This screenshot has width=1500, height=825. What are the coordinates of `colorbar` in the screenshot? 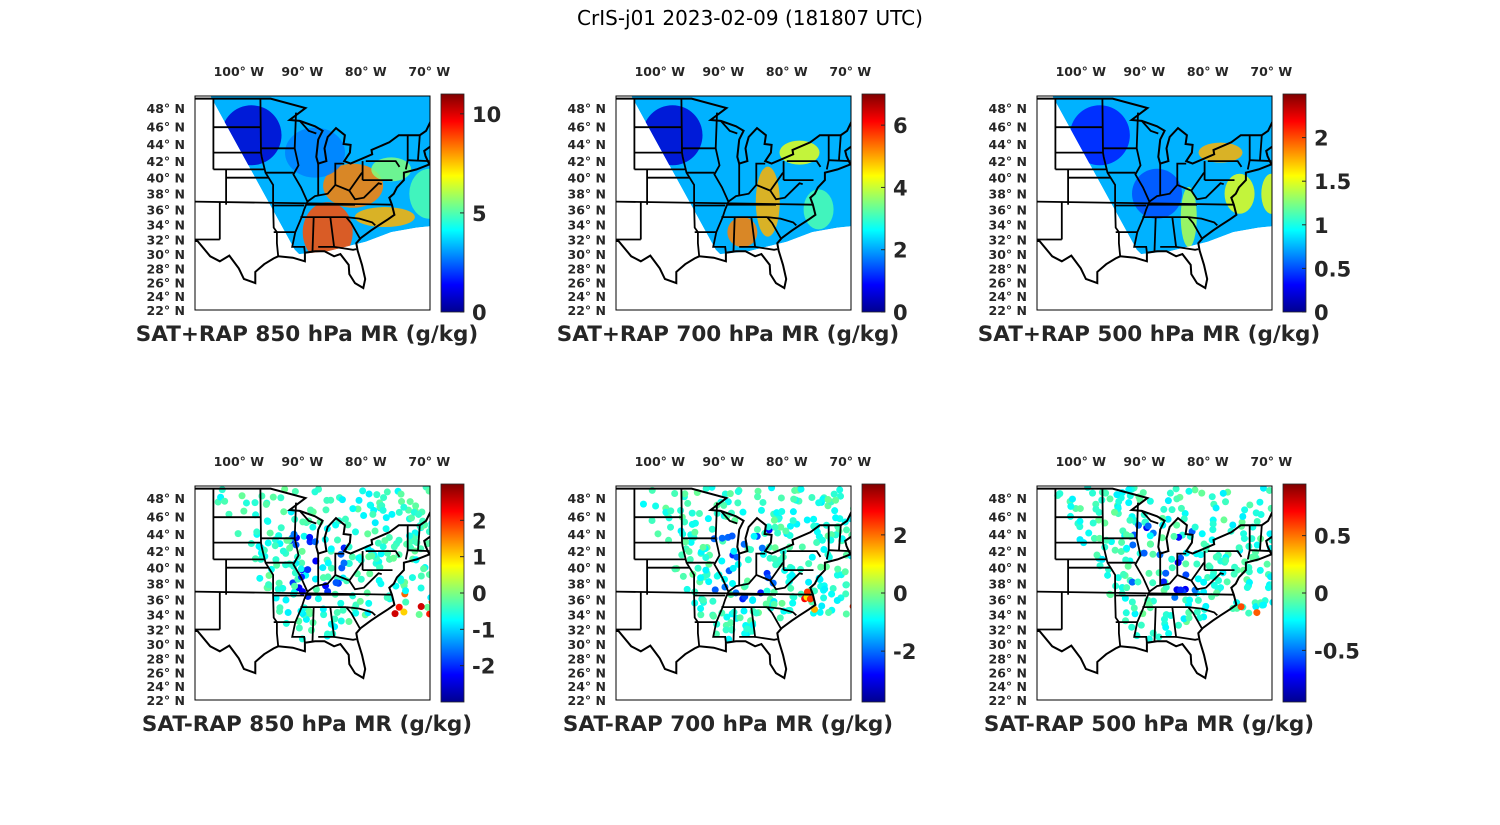 It's located at (873, 203).